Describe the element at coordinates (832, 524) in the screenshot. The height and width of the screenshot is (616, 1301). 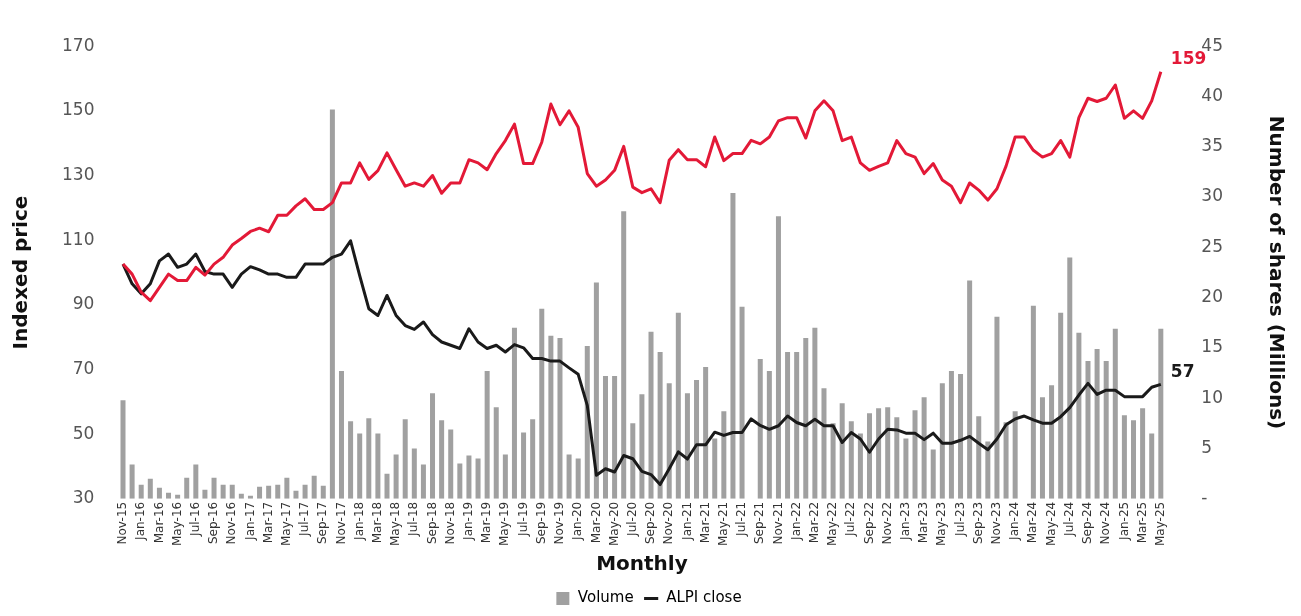
I see `x-tick-label: May-22` at that location.